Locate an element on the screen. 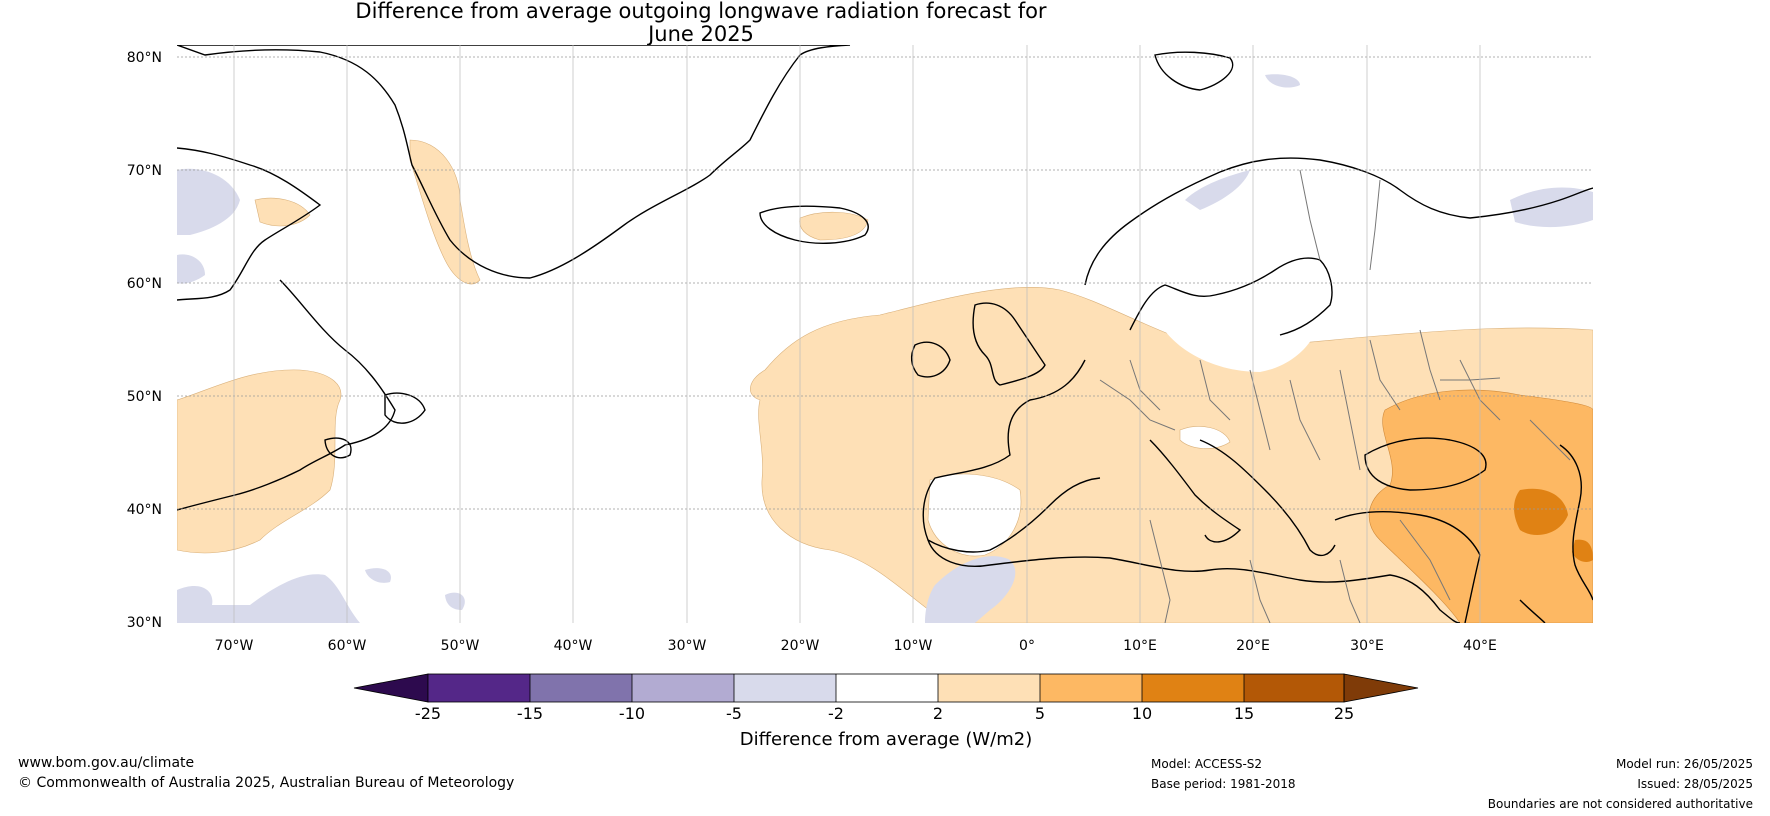 This screenshot has width=1770, height=816. lon-label: 70°W is located at coordinates (234, 646).